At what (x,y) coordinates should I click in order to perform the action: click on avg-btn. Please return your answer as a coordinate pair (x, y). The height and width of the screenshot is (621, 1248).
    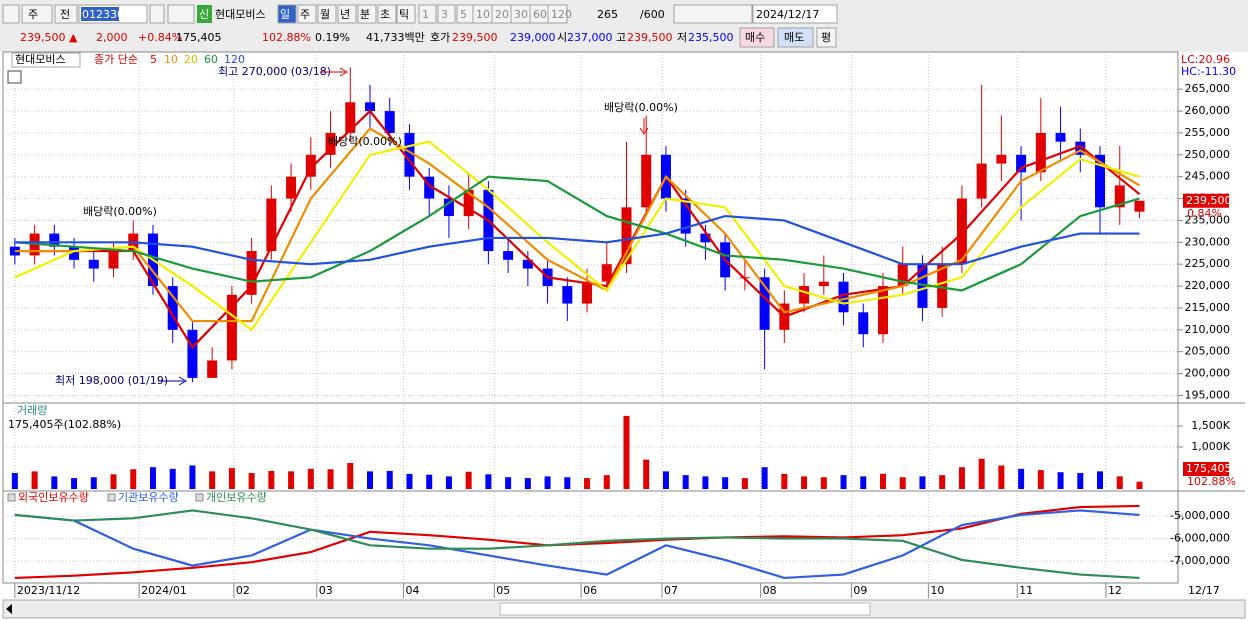
    Looking at the image, I should click on (826, 37).